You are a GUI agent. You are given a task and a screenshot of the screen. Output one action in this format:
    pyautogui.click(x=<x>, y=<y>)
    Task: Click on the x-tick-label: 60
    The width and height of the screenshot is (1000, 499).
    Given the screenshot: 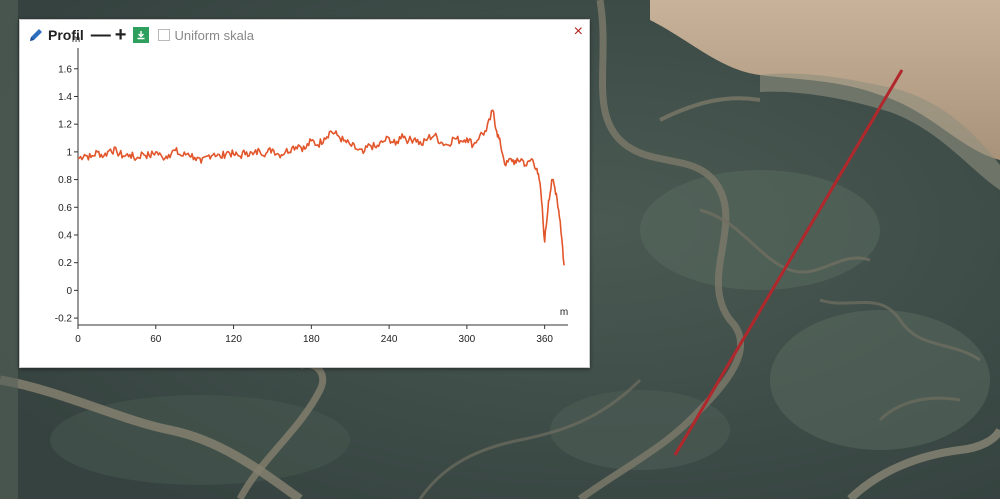 What is the action you would take?
    pyautogui.click(x=156, y=339)
    